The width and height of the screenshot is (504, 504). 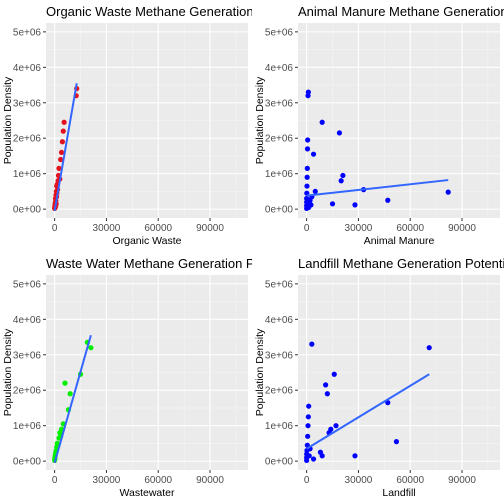 I want to click on x-axis-title: Organic Waste, so click(x=146, y=241).